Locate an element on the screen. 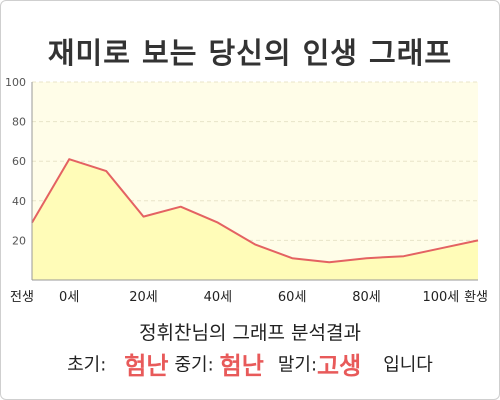  x-tick-label: 40세 is located at coordinates (218, 297).